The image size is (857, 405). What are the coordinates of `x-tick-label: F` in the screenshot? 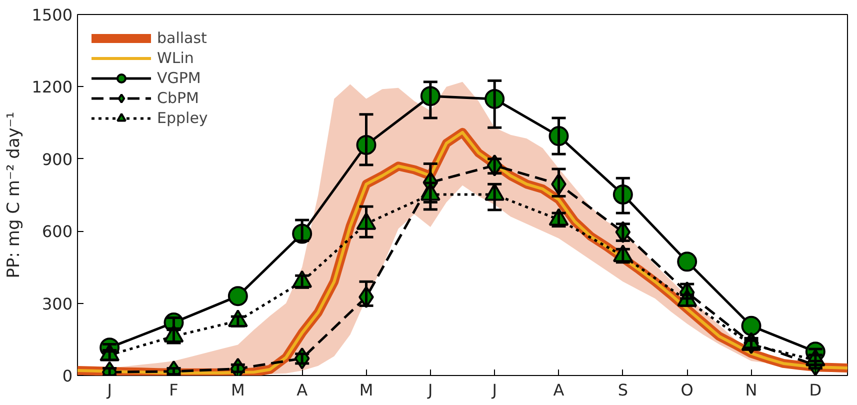 It's located at (173, 390).